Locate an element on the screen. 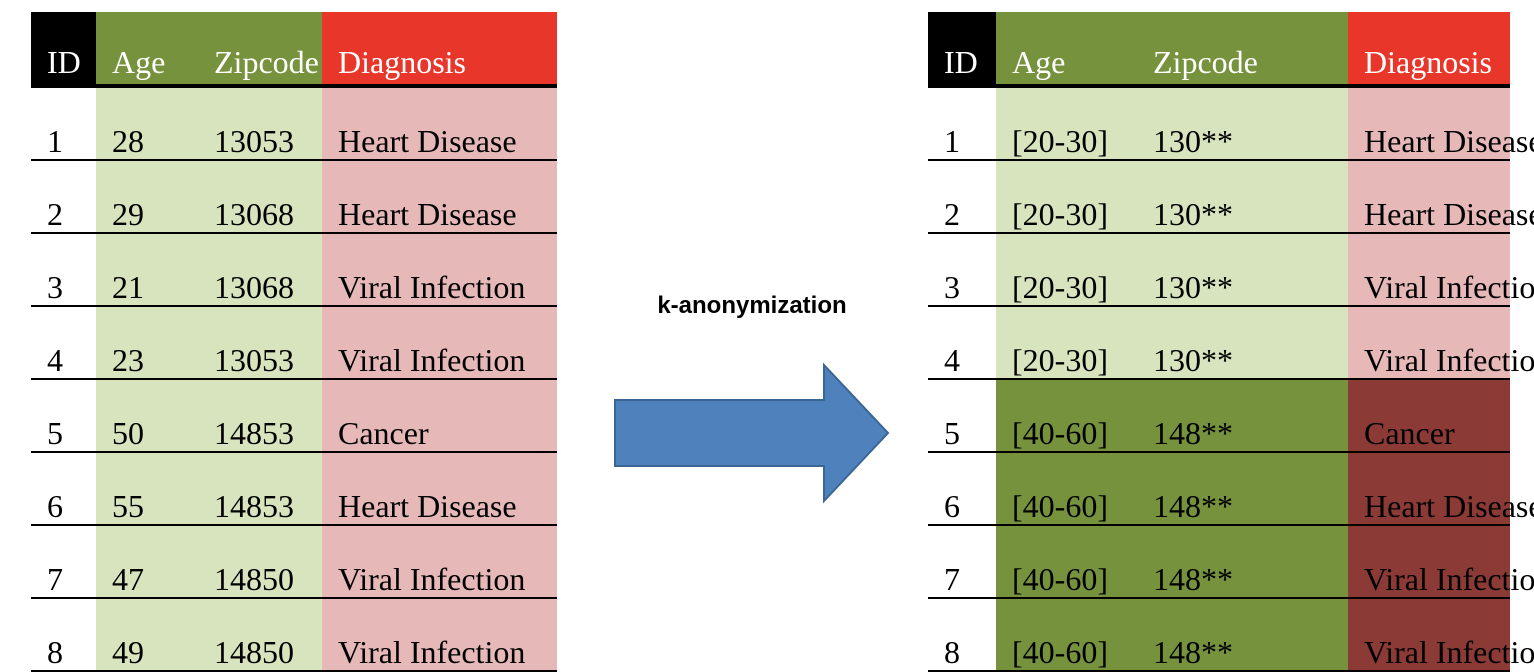  header-cell-diagnosis: Diagnosis is located at coordinates (439, 48).